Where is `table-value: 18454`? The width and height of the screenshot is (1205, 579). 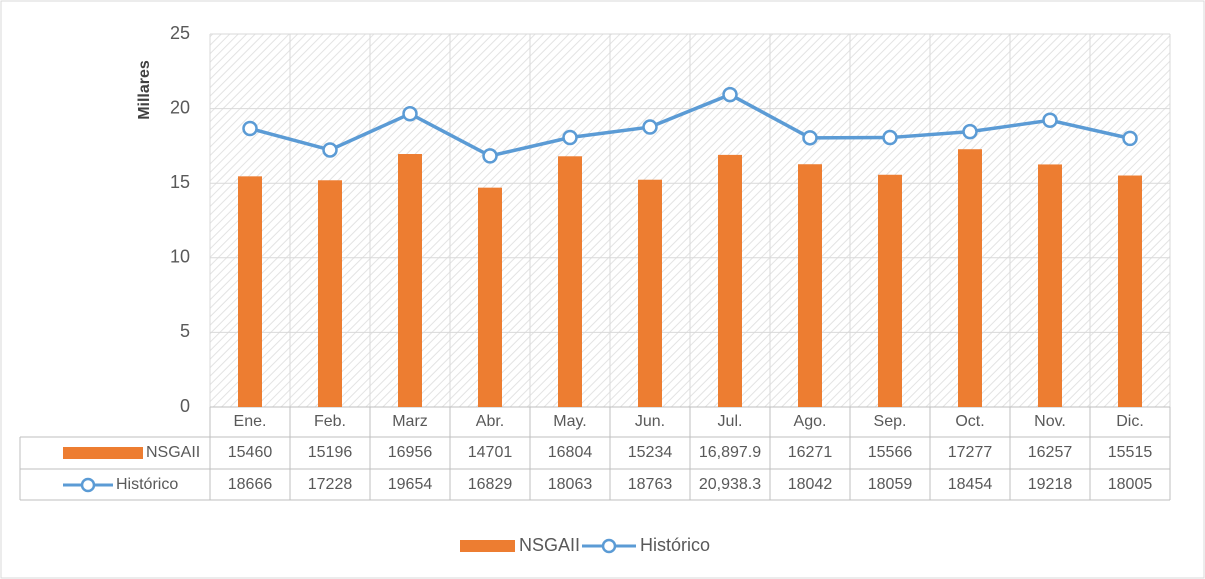
table-value: 18454 is located at coordinates (970, 484).